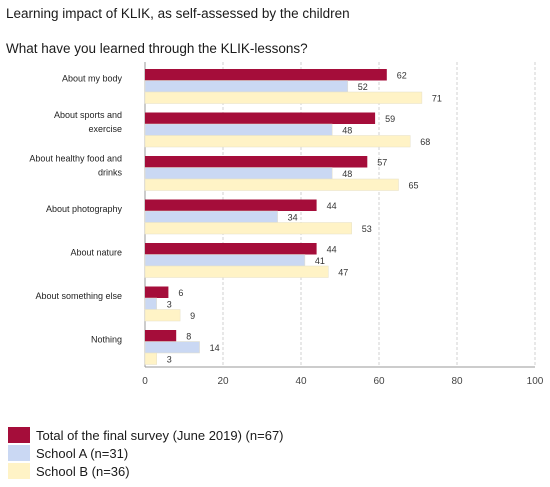  I want to click on data-label: 41, so click(320, 261).